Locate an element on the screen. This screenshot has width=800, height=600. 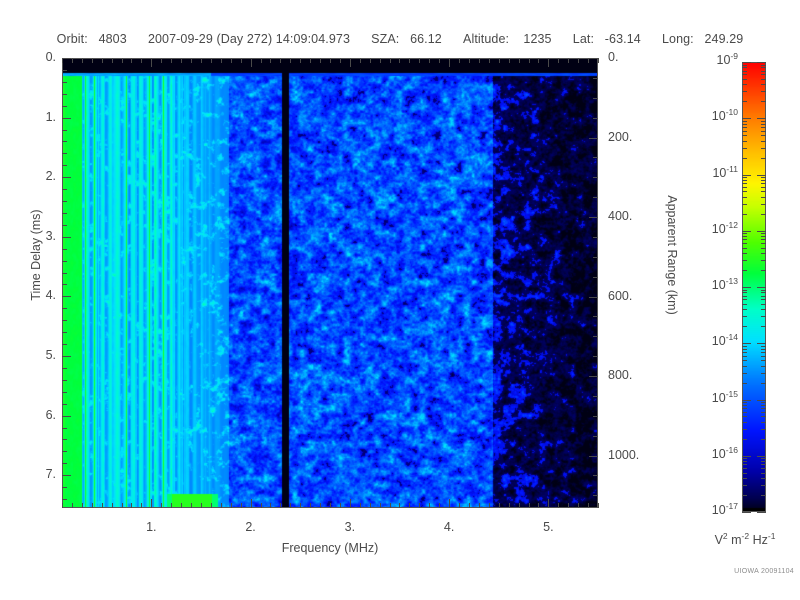
long-value: 249.29 is located at coordinates (724, 39).